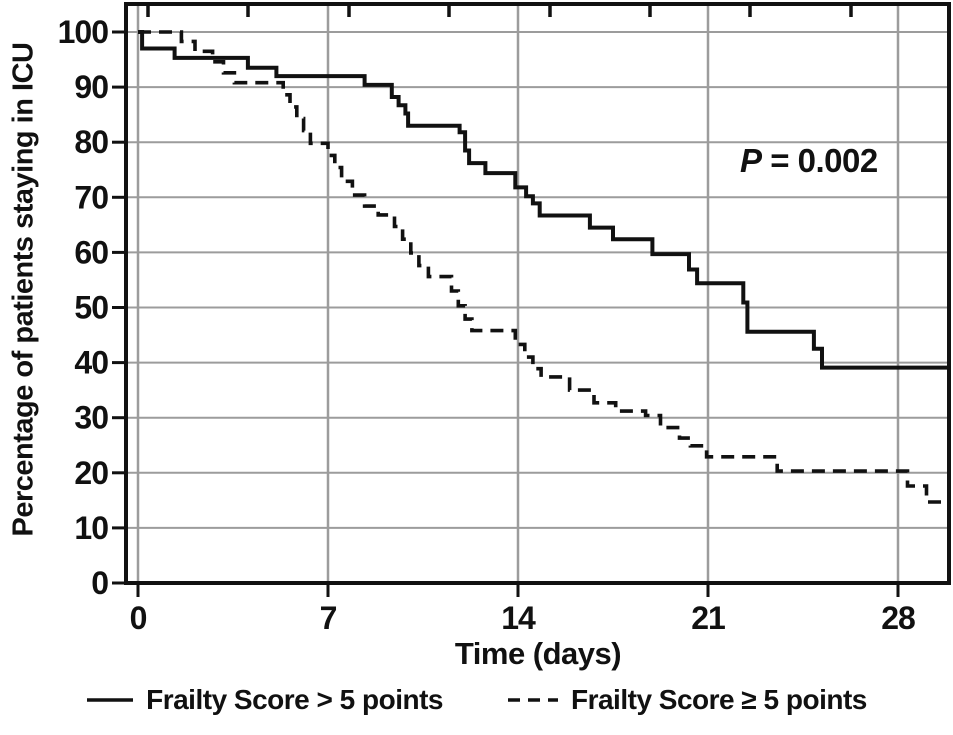  I want to click on legend-item-dashed: Frailty Score ≥ 5 points, so click(687, 700).